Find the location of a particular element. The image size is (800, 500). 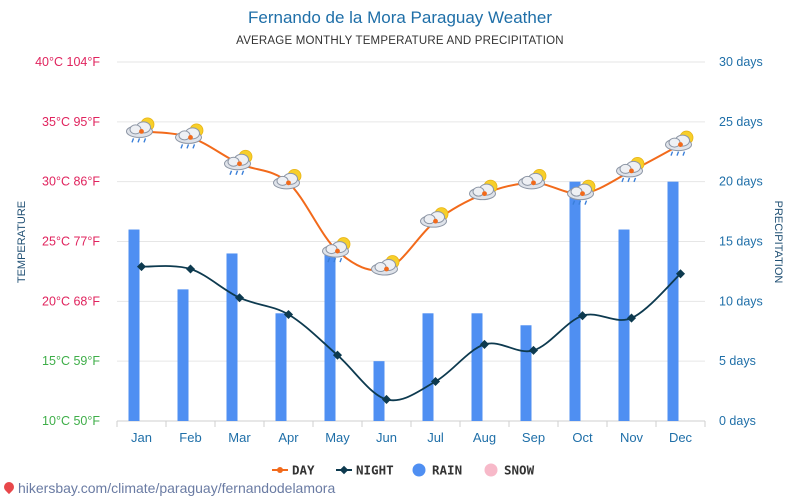

x-tick-label: Oct is located at coordinates (582, 437).